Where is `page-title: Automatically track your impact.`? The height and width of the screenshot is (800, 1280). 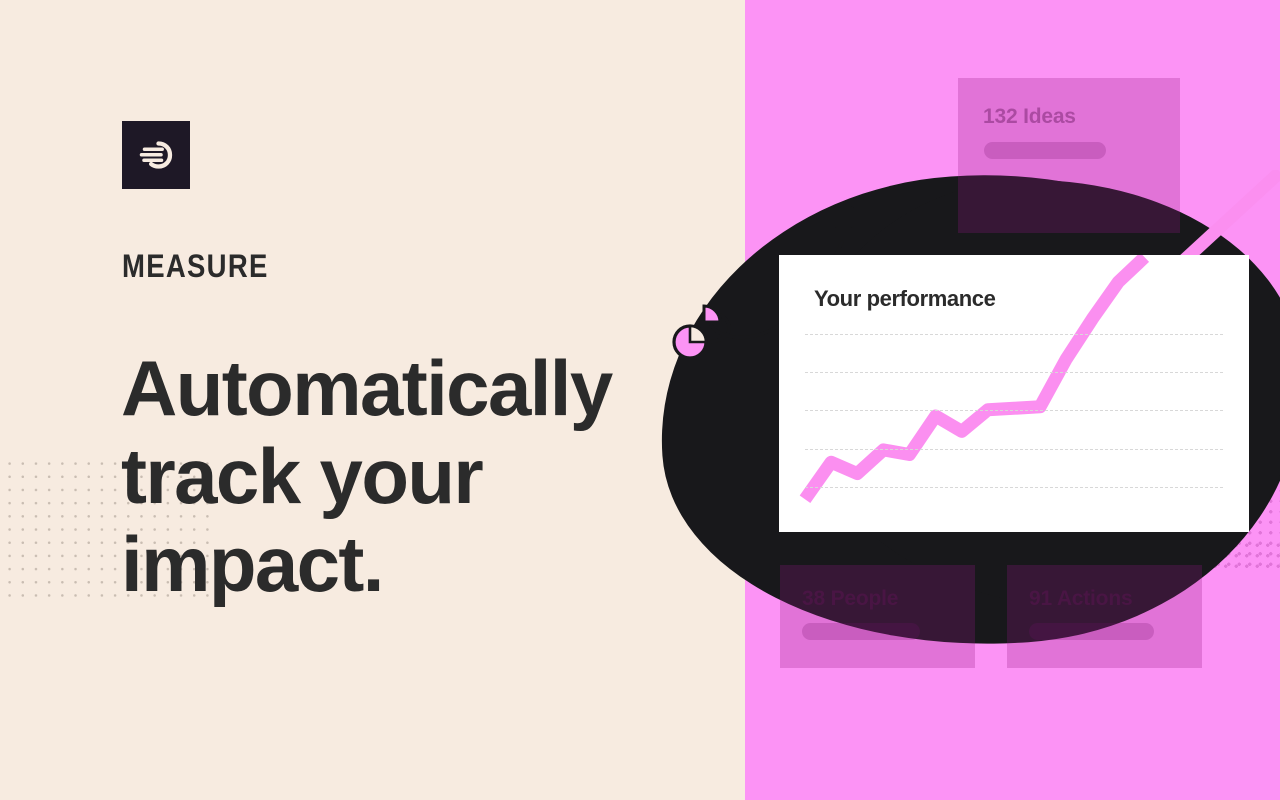
page-title: Automatically track your impact. is located at coordinates (401, 476).